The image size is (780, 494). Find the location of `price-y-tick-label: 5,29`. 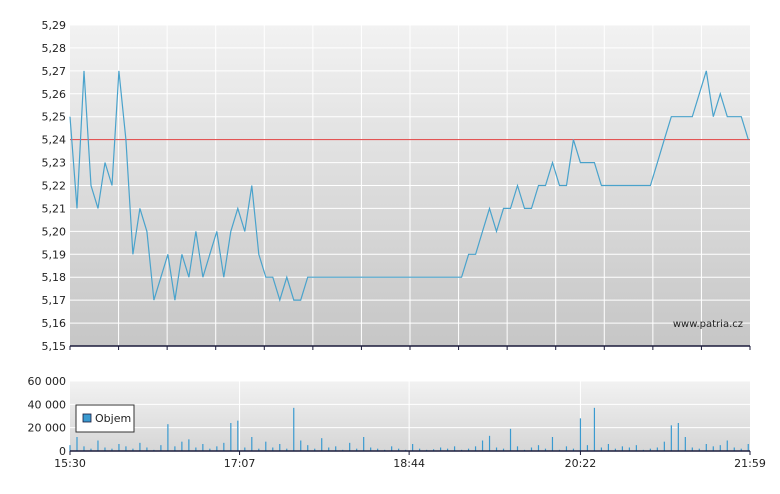

price-y-tick-label: 5,29 is located at coordinates (54, 25).